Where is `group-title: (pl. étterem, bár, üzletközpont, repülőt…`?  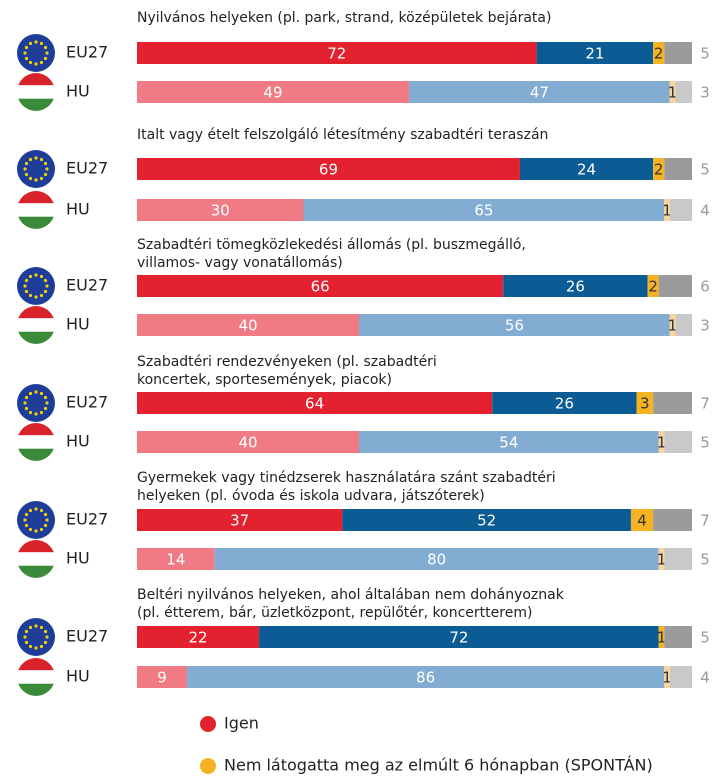 group-title: (pl. étterem, bár, üzletközpont, repülőt… is located at coordinates (334, 613).